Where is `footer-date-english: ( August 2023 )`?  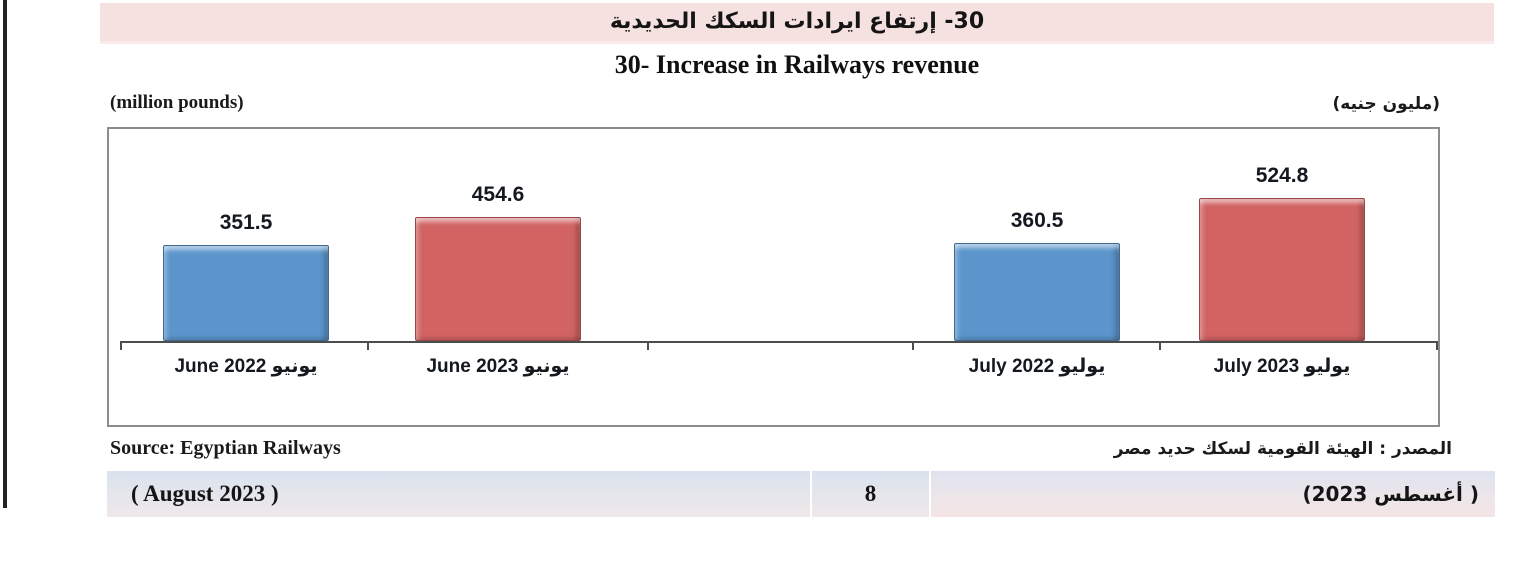
footer-date-english: ( August 2023 ) is located at coordinates (458, 494).